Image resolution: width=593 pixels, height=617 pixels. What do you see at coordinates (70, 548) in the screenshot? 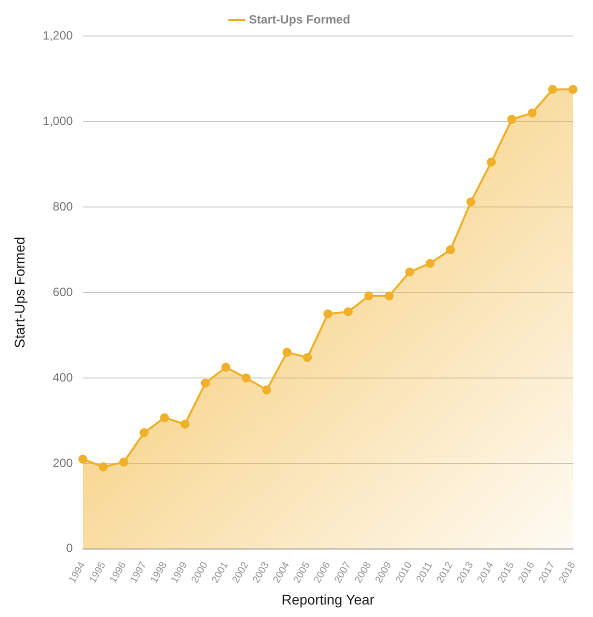
I see `y-tick-label: 0` at bounding box center [70, 548].